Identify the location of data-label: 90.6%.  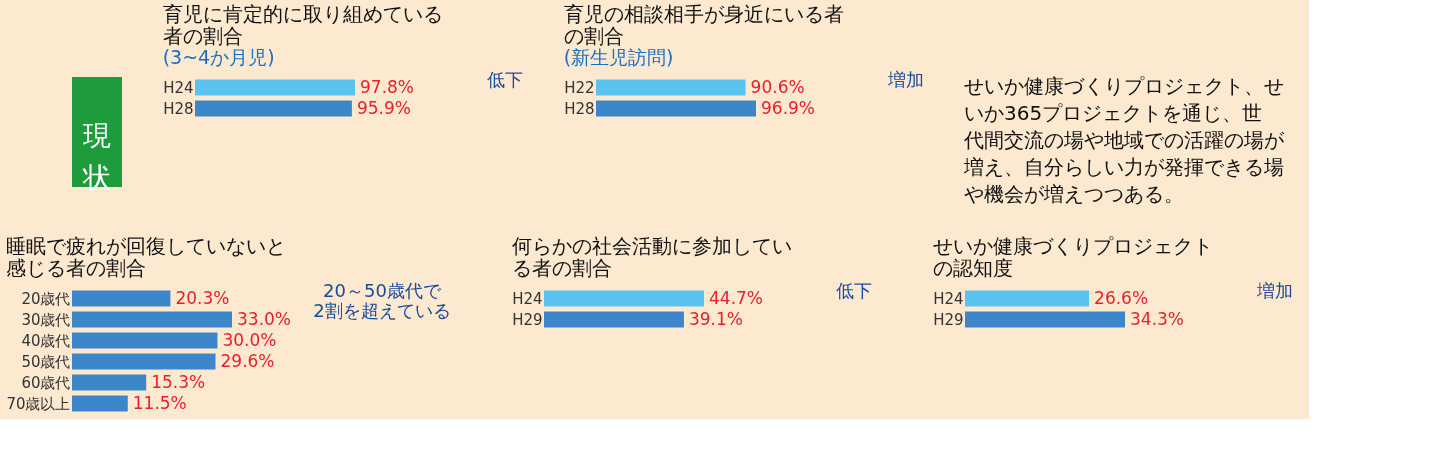
(777, 86).